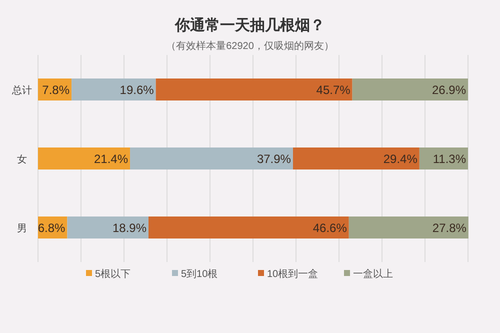 The height and width of the screenshot is (333, 500). I want to click on data-label: 26.9%, so click(449, 90).